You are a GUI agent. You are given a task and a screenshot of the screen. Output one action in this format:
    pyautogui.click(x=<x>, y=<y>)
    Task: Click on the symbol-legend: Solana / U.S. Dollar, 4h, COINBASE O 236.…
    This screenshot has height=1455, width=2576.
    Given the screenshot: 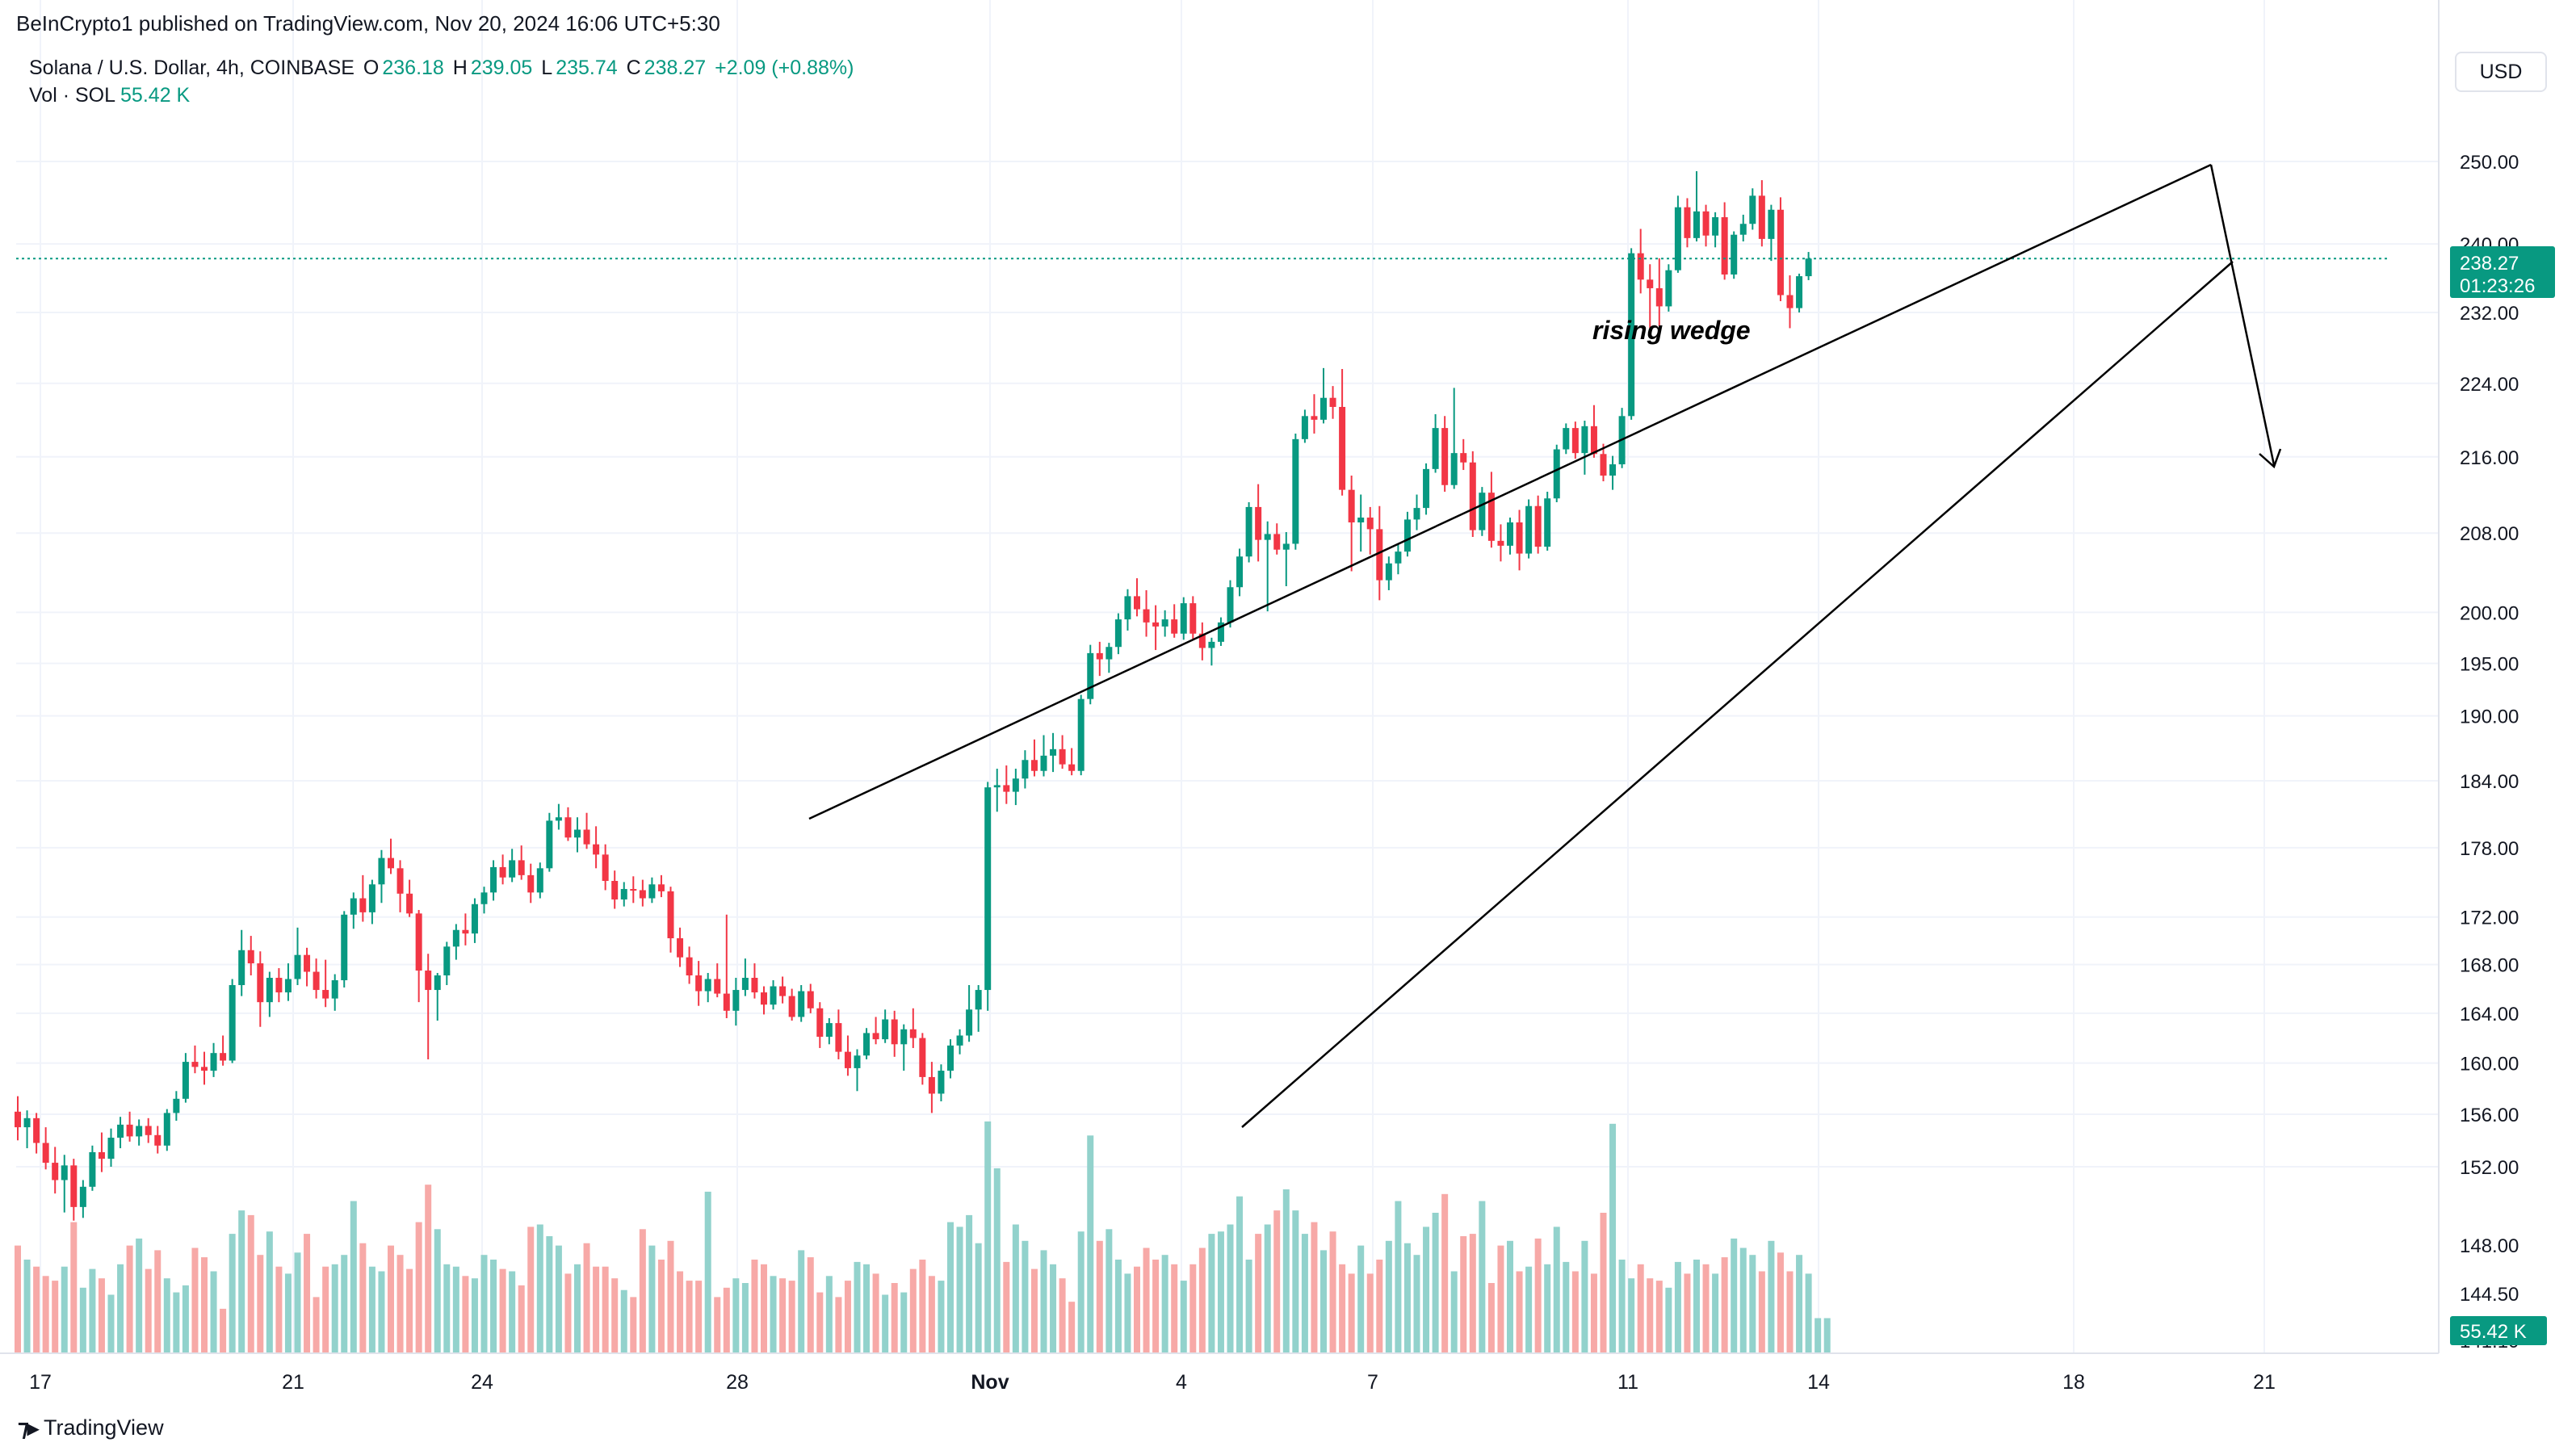 What is the action you would take?
    pyautogui.click(x=443, y=68)
    